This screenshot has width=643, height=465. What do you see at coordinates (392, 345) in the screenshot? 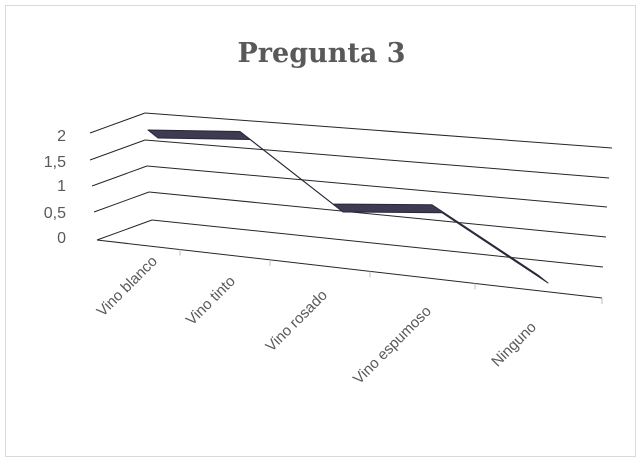
I see `x-category-label: Vino espumoso` at bounding box center [392, 345].